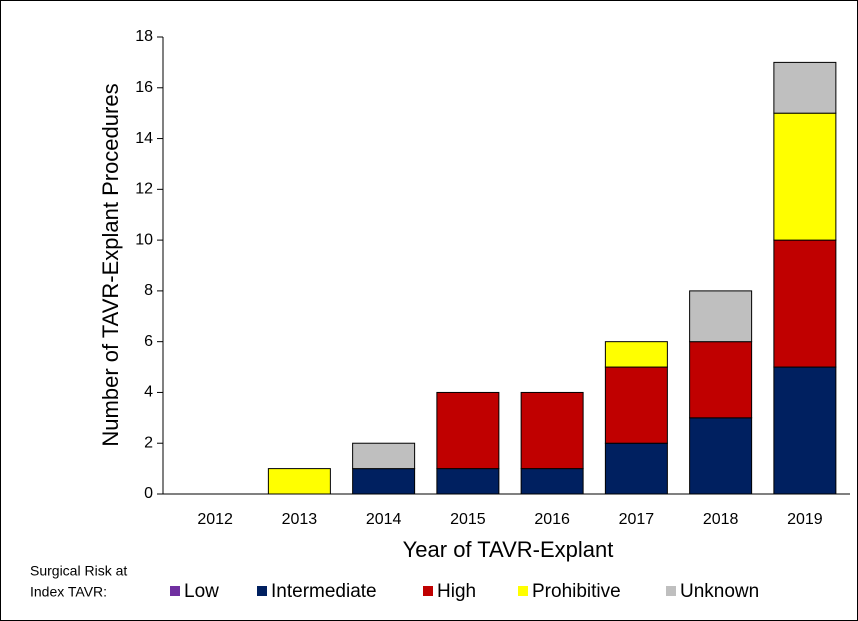 The width and height of the screenshot is (858, 621). What do you see at coordinates (384, 519) in the screenshot?
I see `x-tick-label: 2014` at bounding box center [384, 519].